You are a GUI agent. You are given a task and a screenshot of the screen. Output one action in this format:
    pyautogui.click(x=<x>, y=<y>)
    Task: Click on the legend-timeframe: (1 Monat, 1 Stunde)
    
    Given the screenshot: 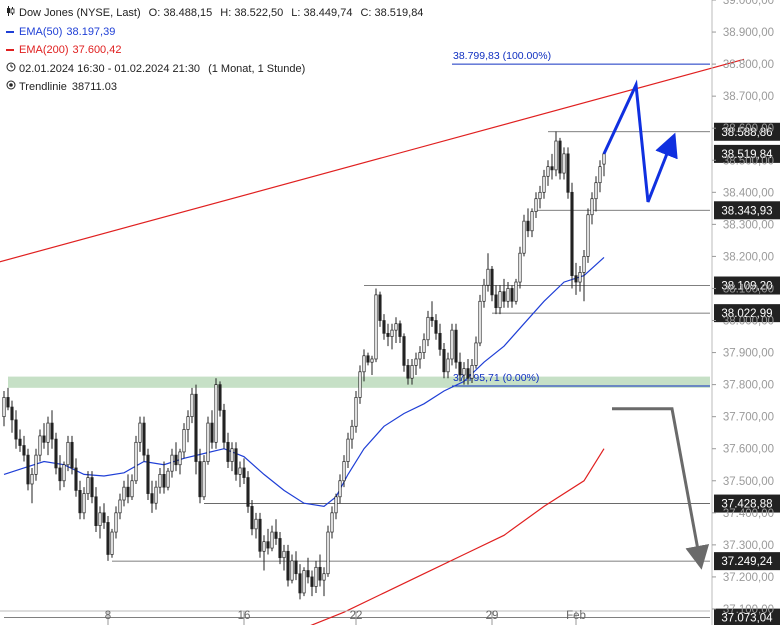 What is the action you would take?
    pyautogui.click(x=257, y=68)
    